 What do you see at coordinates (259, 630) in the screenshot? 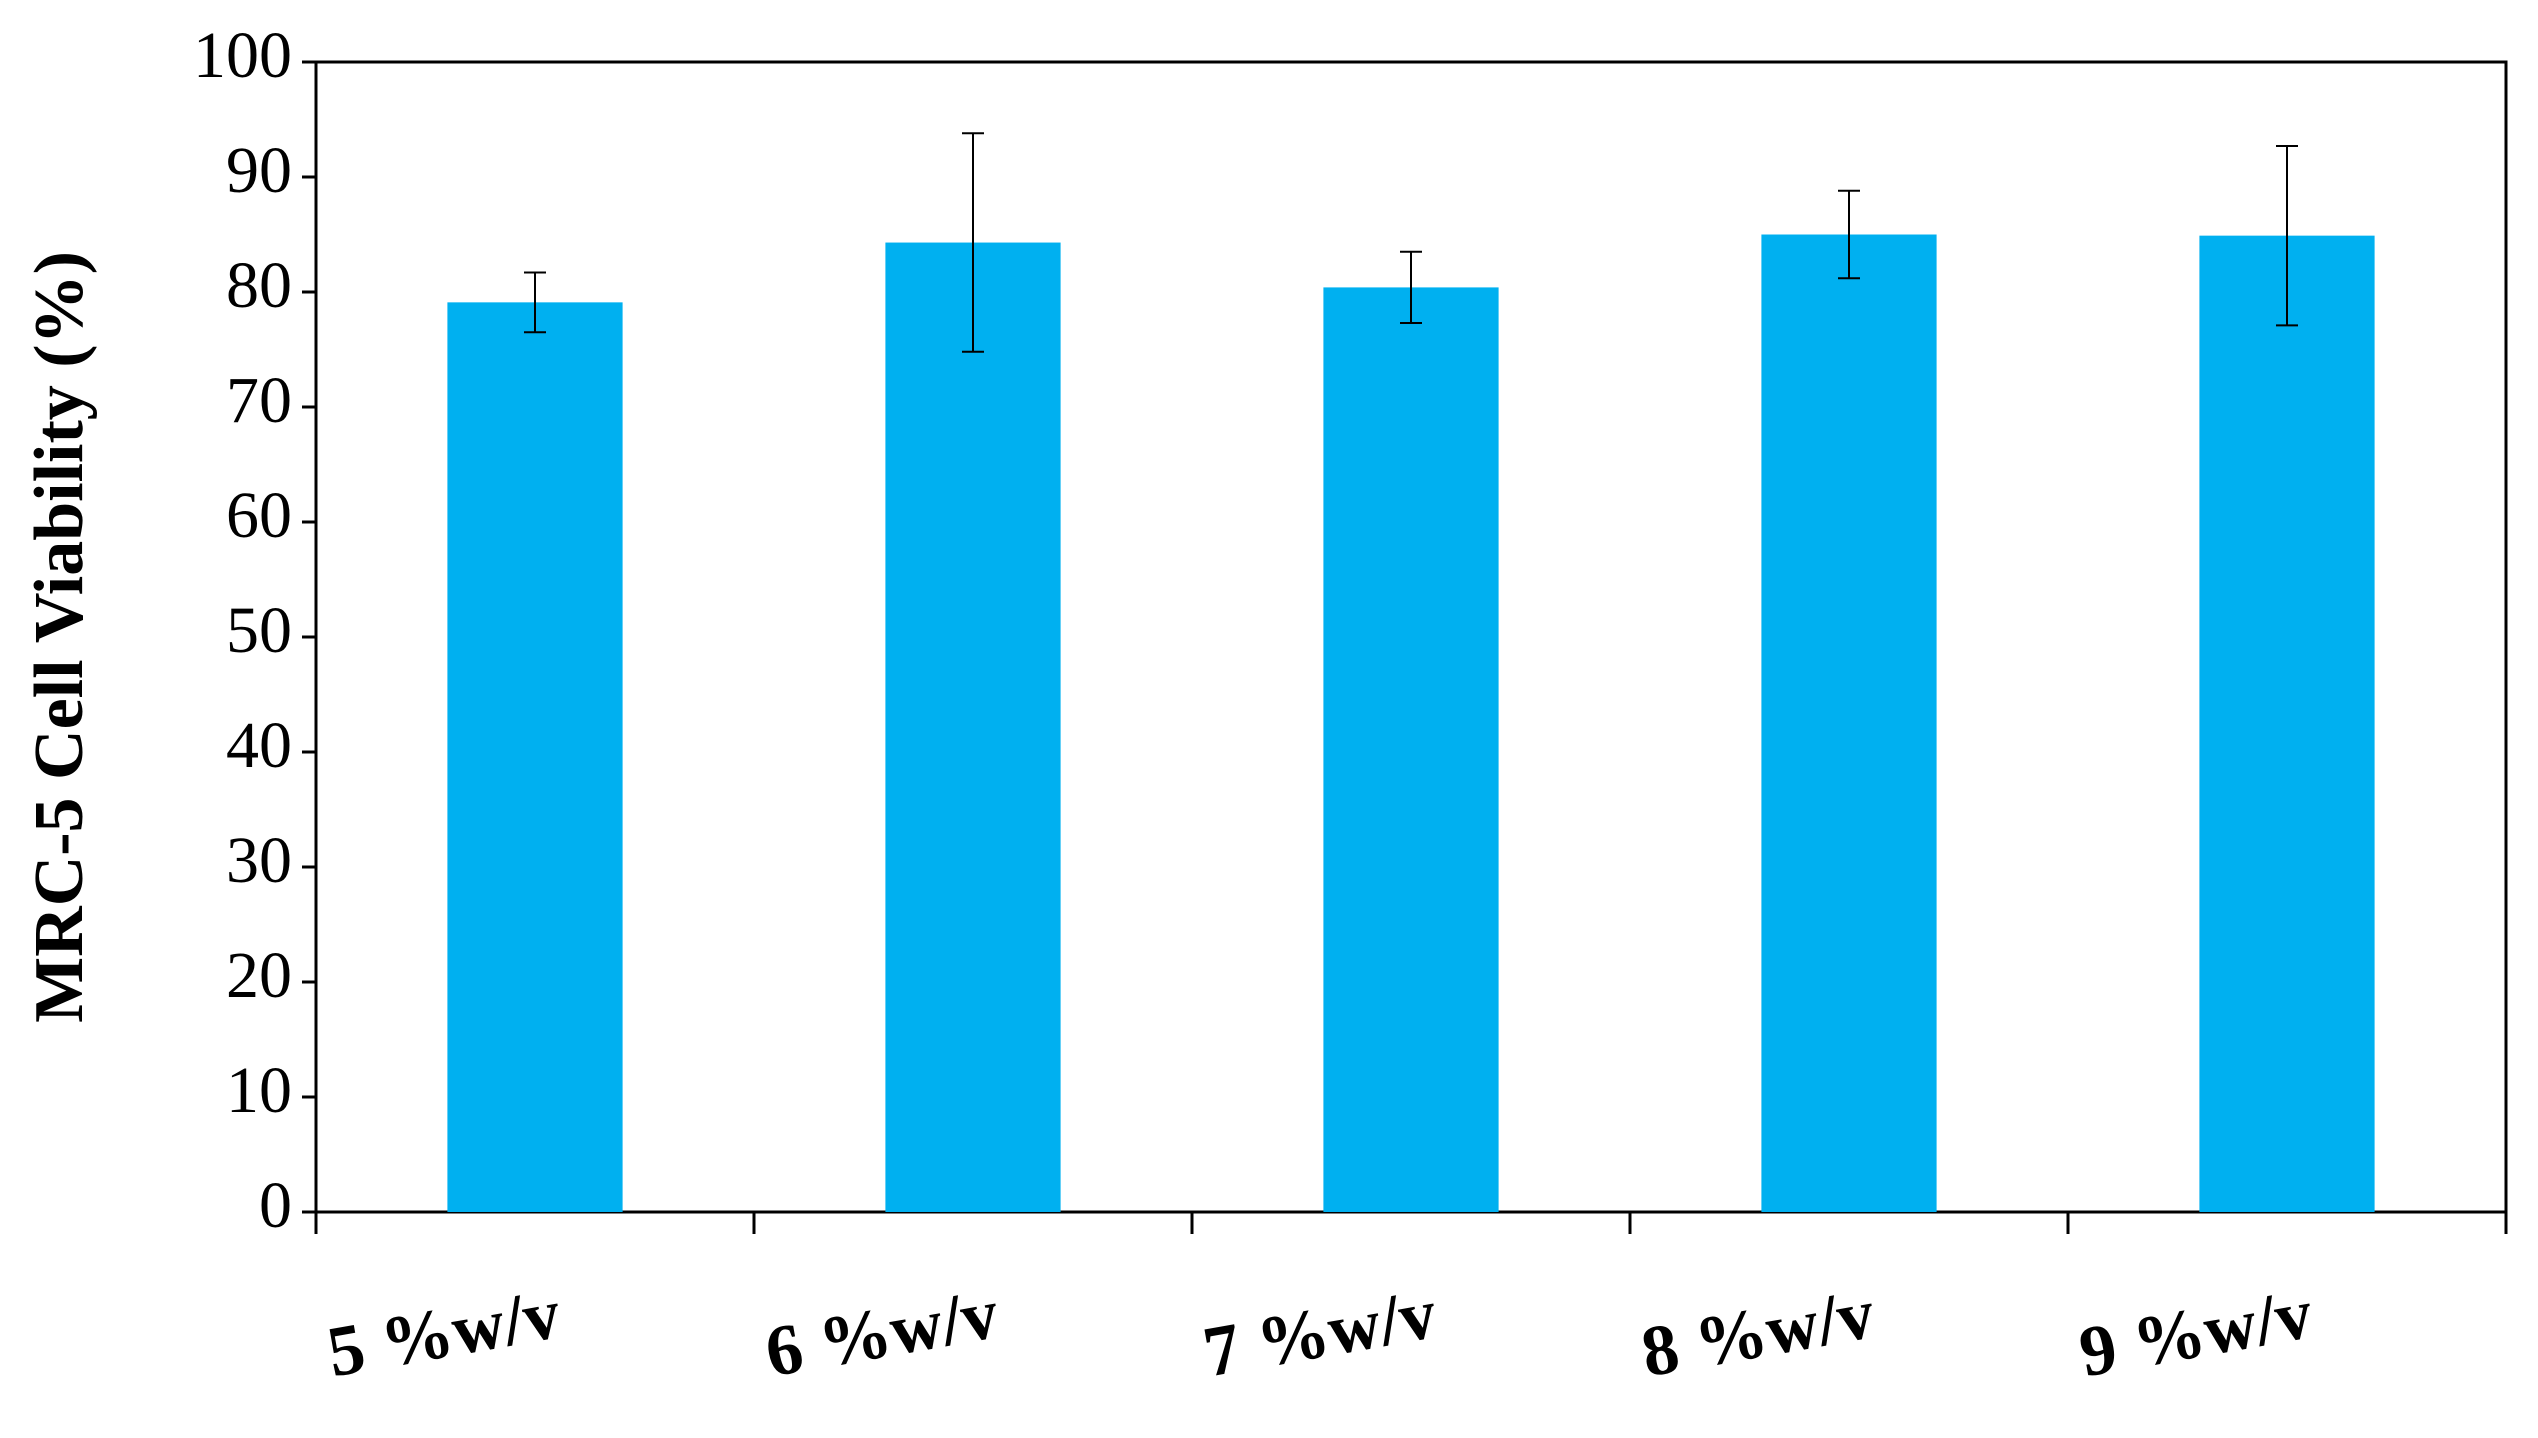
I see `y-tick-label: 50` at bounding box center [259, 630].